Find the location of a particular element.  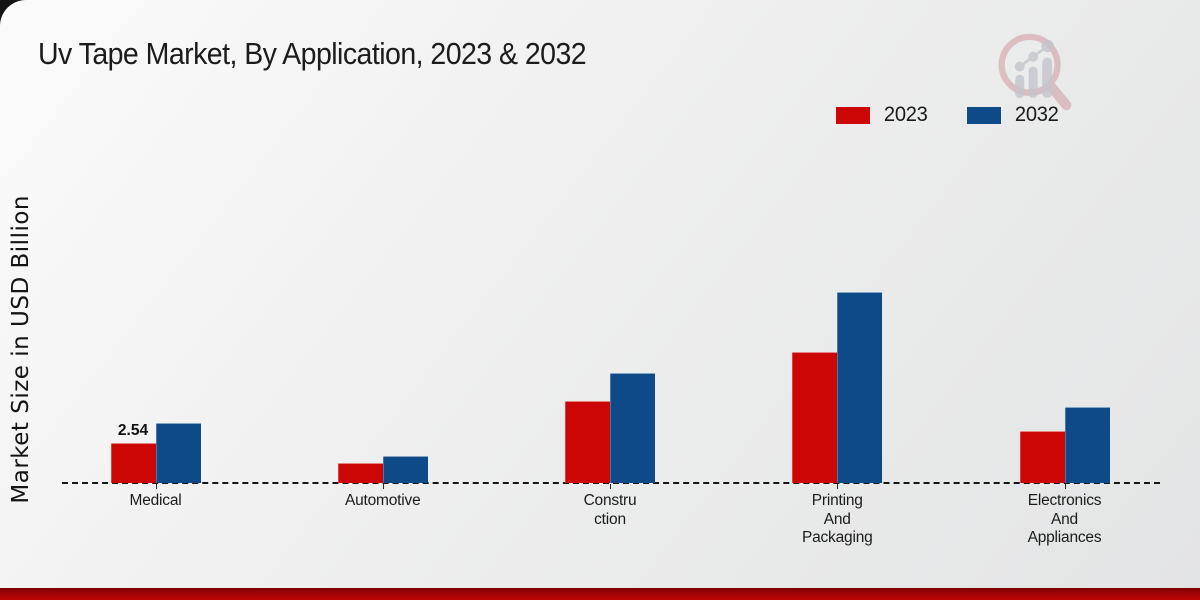

bar-2032-automotive is located at coordinates (405, 469).